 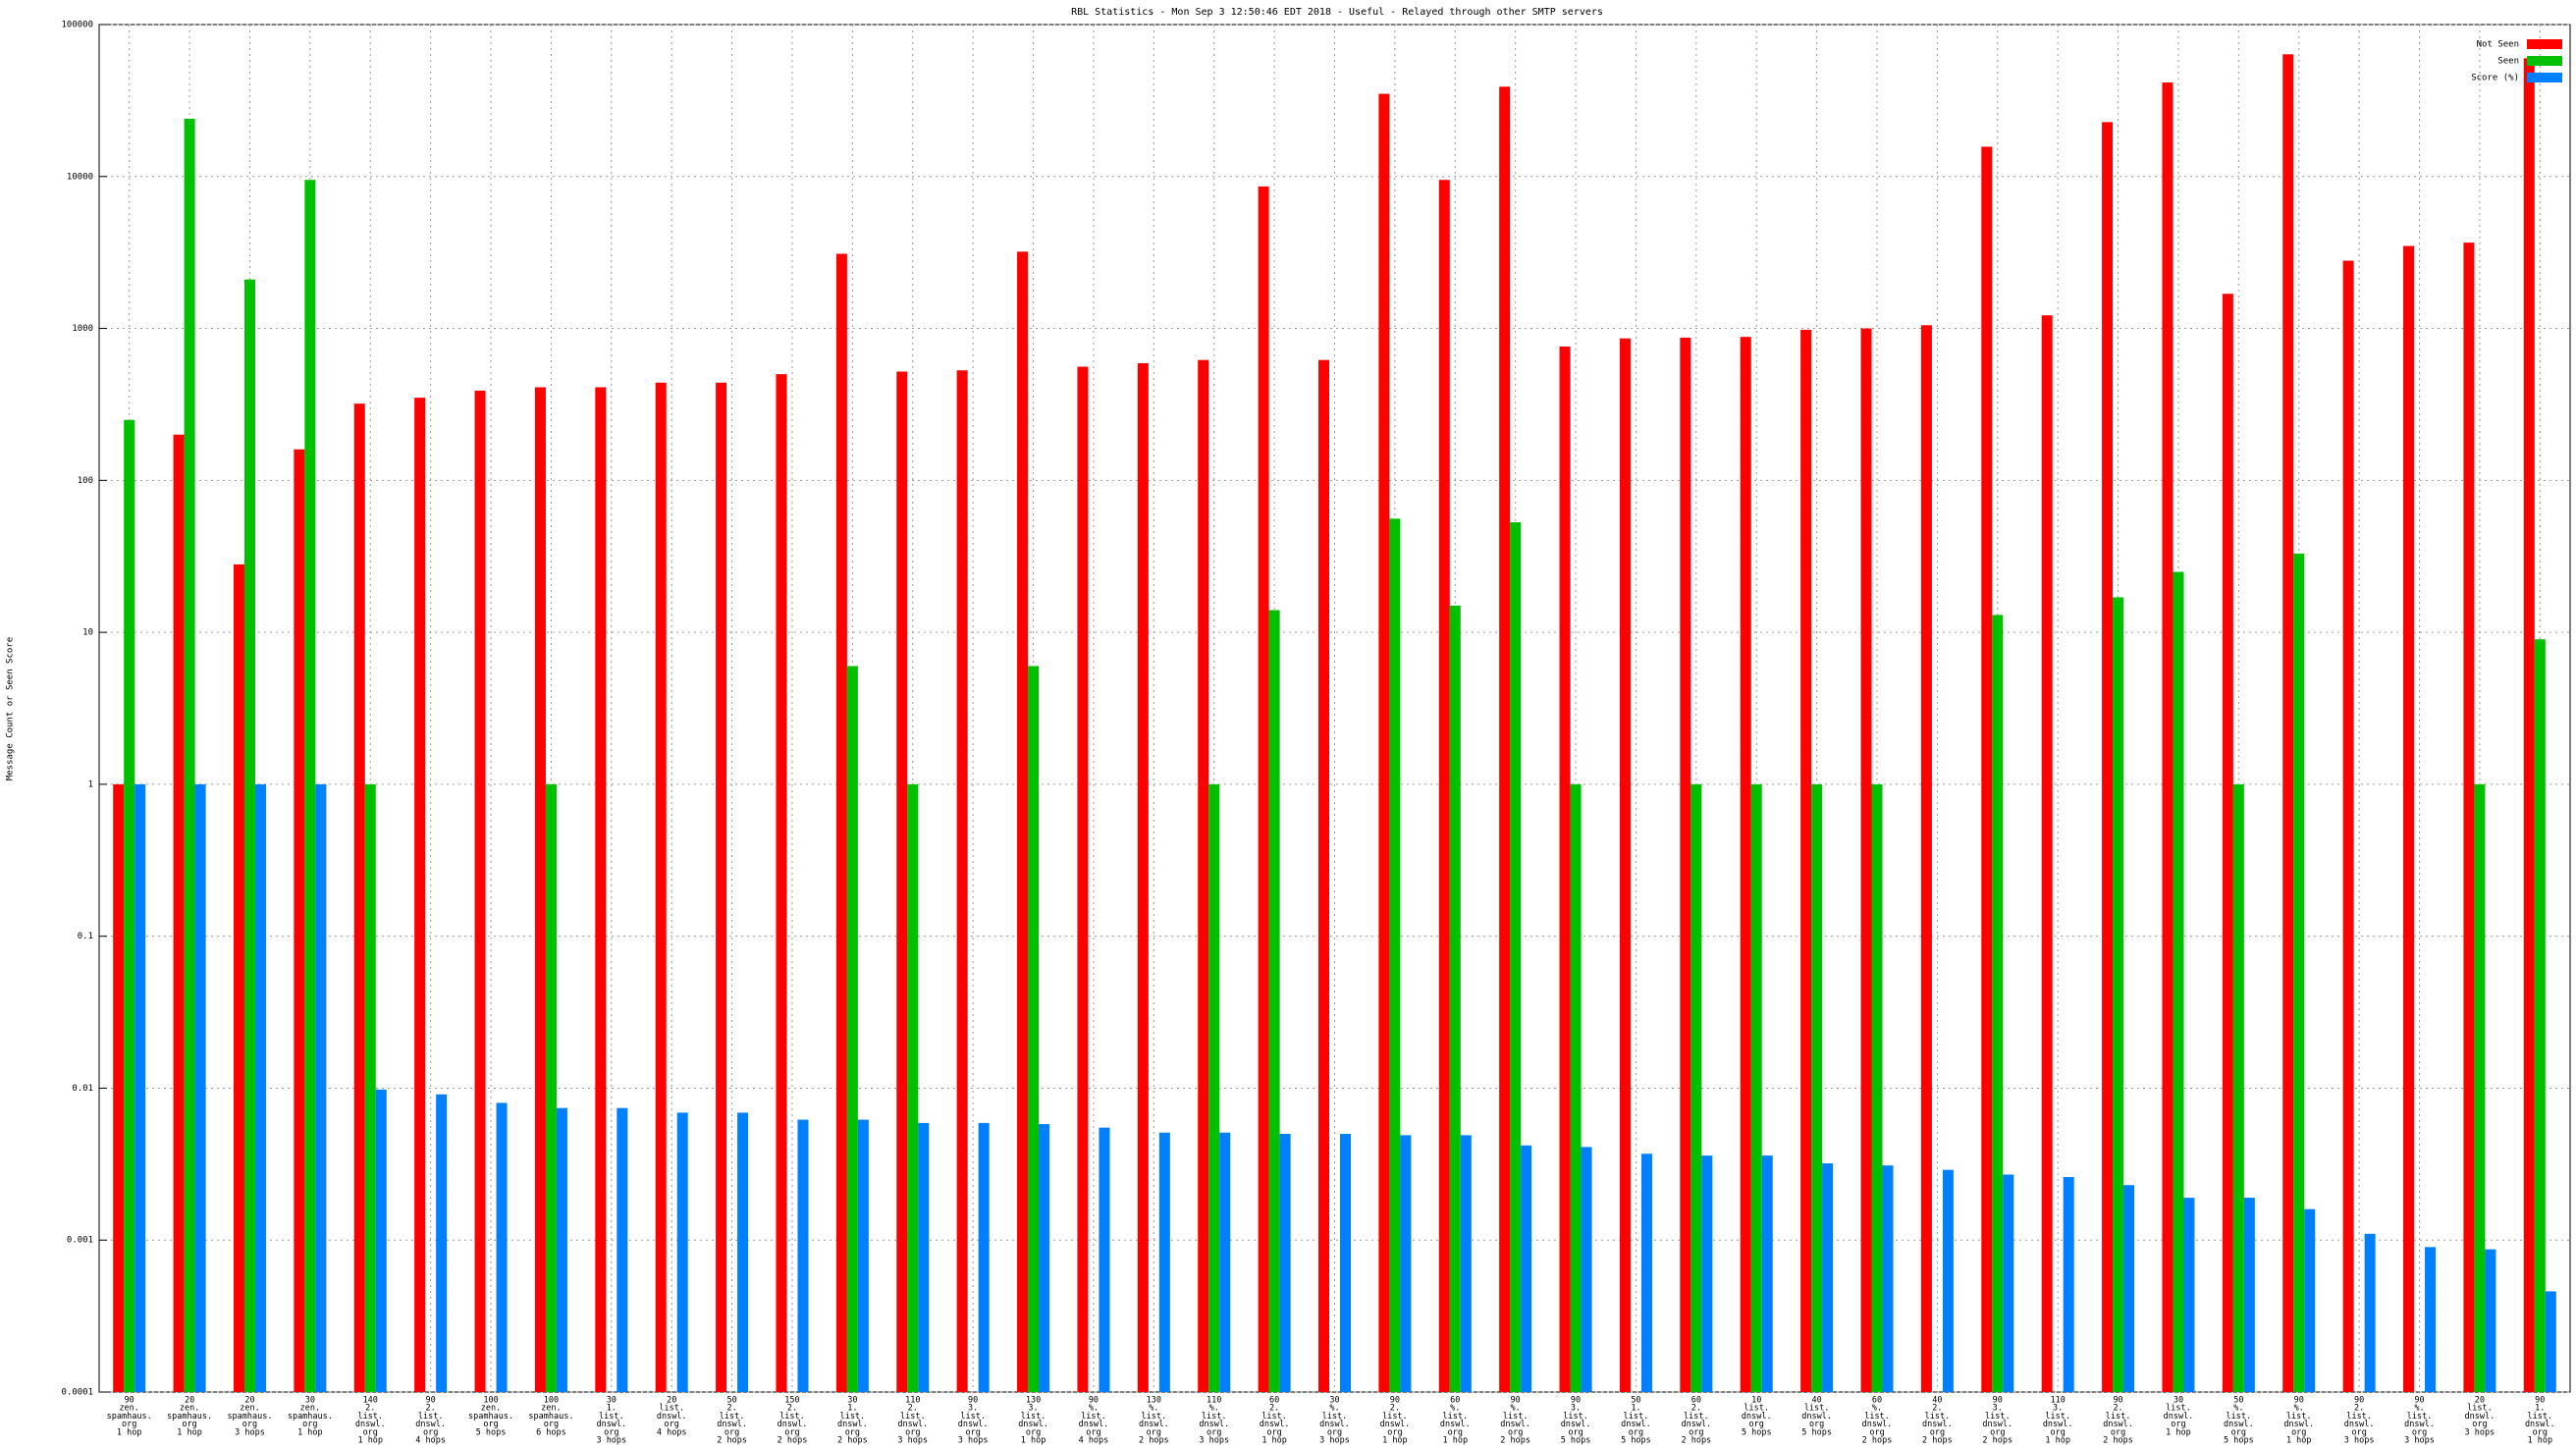 I want to click on x-tick-label: zen., so click(x=551, y=1409).